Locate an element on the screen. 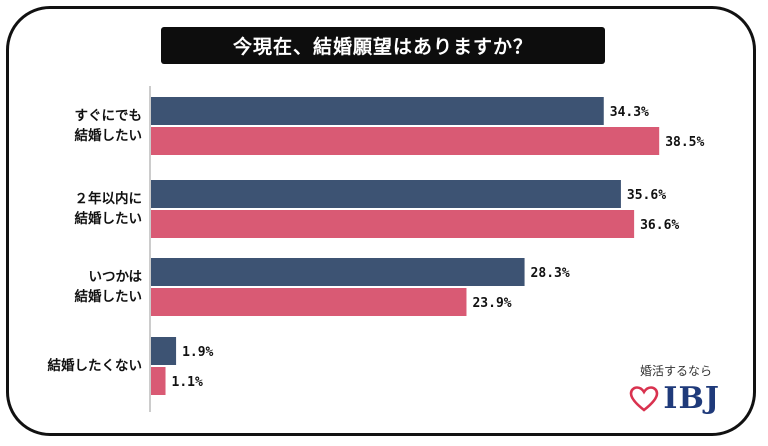 The height and width of the screenshot is (446, 768). bar-series1-cat4 is located at coordinates (164, 351).